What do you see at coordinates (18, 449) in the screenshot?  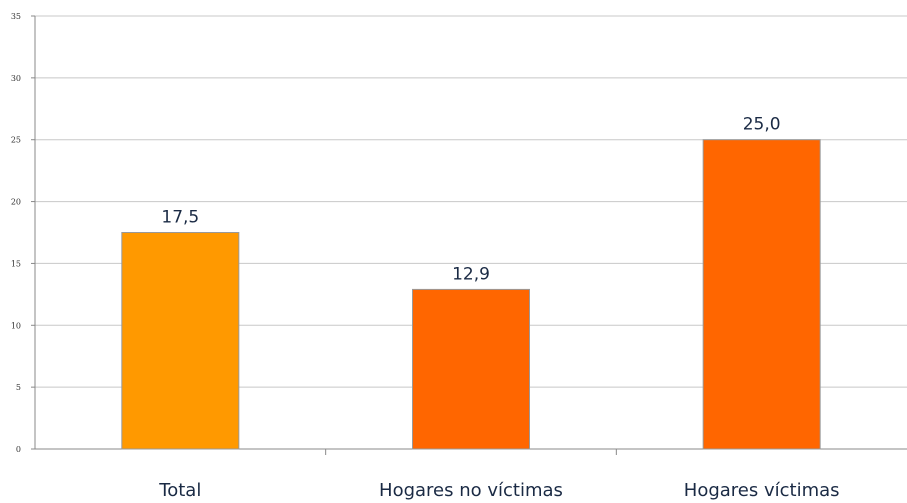 I see `y-tick-label: 0` at bounding box center [18, 449].